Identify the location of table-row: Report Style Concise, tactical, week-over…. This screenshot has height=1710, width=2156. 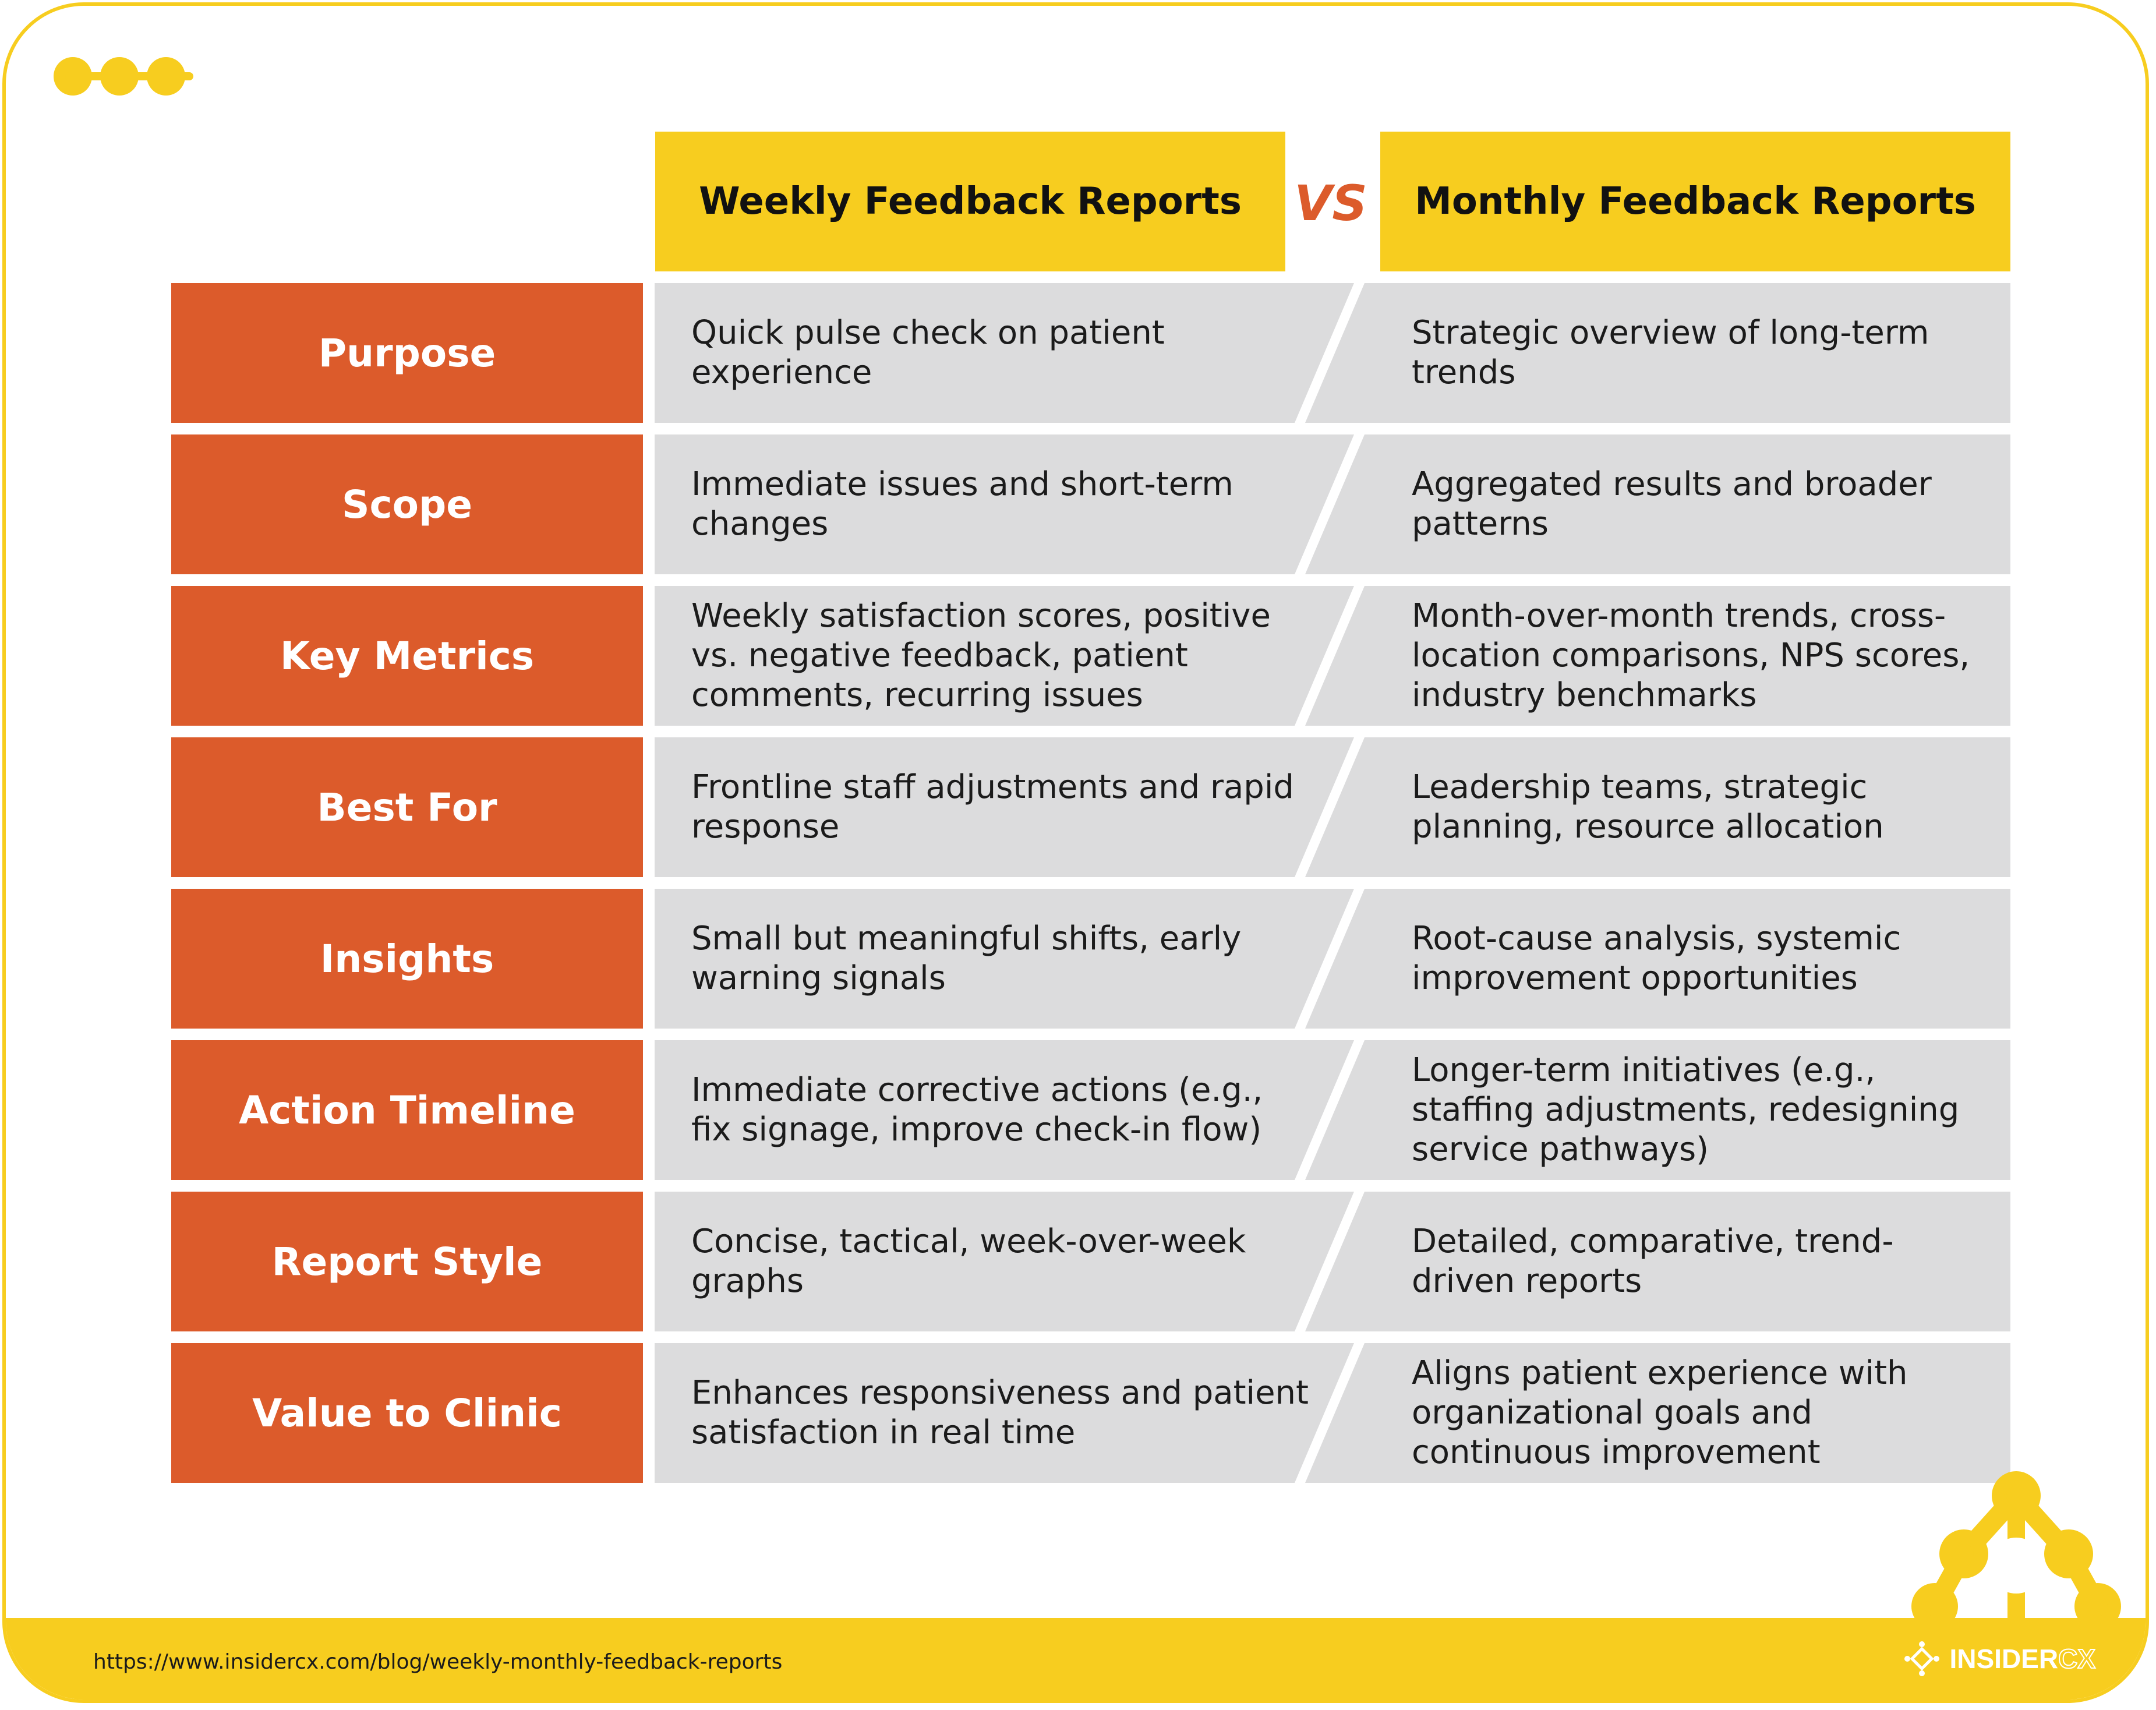
(1090, 1261).